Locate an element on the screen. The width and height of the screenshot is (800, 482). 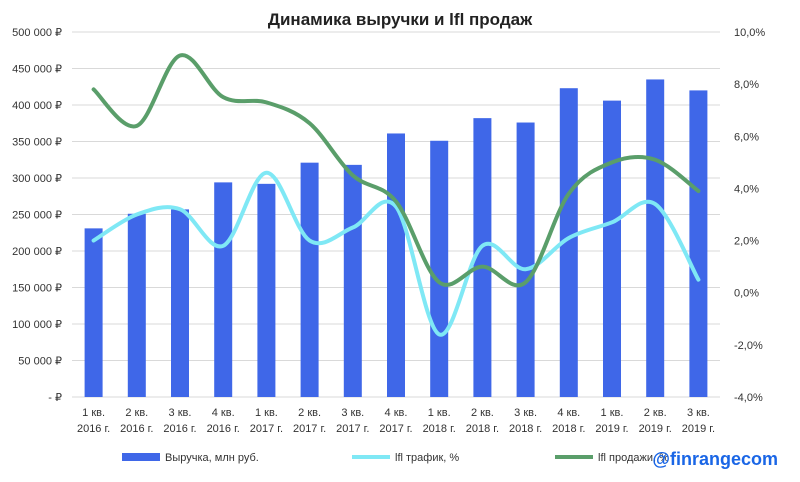
left-tick-label: 150 000 ₽ is located at coordinates (37, 289).